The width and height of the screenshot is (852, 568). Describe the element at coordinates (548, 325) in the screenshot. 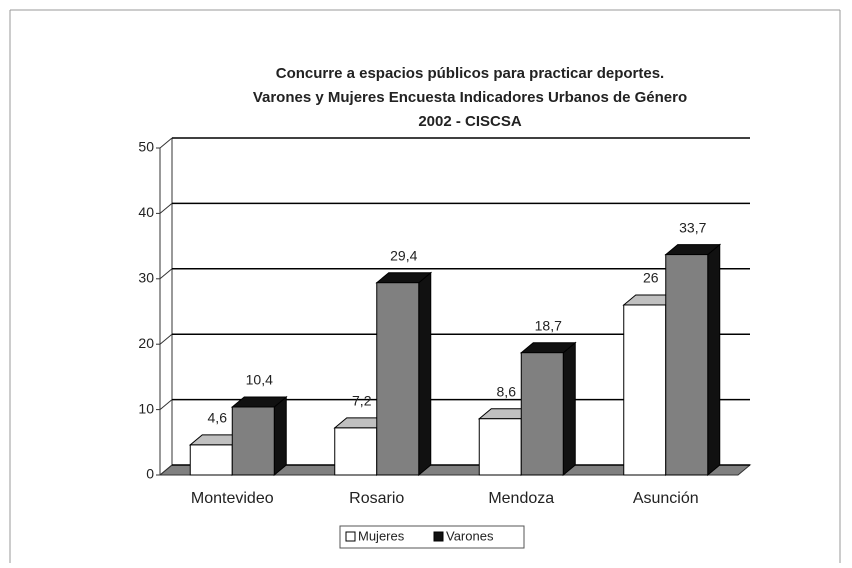

I see `data-label: 18,7` at that location.